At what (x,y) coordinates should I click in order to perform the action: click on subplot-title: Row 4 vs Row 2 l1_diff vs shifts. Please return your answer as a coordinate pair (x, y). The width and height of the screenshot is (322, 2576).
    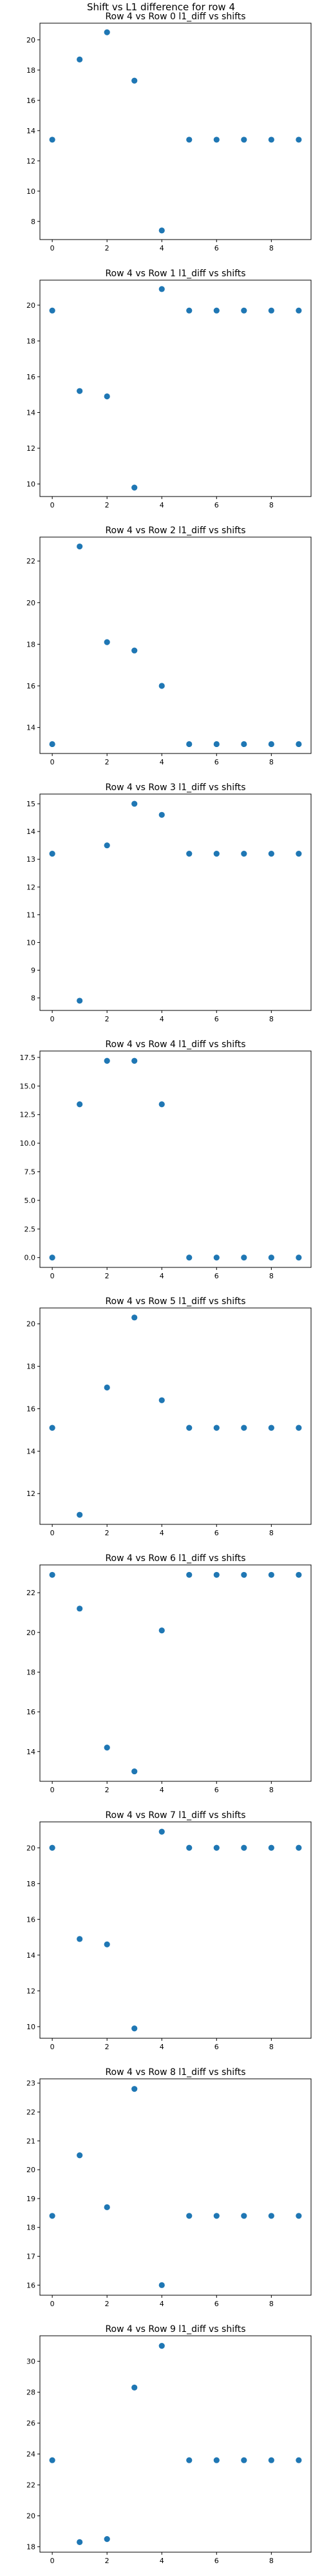
    Looking at the image, I should click on (175, 531).